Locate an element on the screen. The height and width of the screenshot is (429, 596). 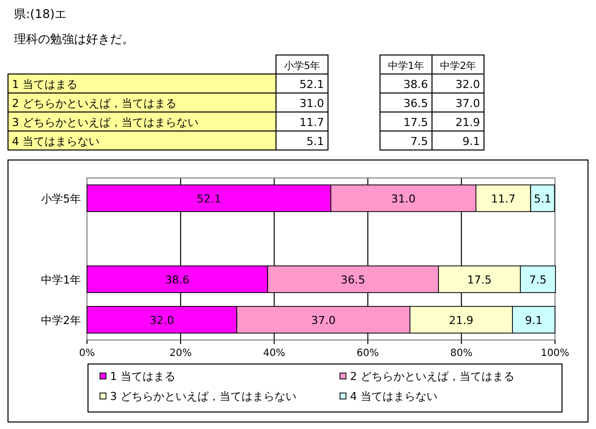
text: 21.9 is located at coordinates (468, 122).